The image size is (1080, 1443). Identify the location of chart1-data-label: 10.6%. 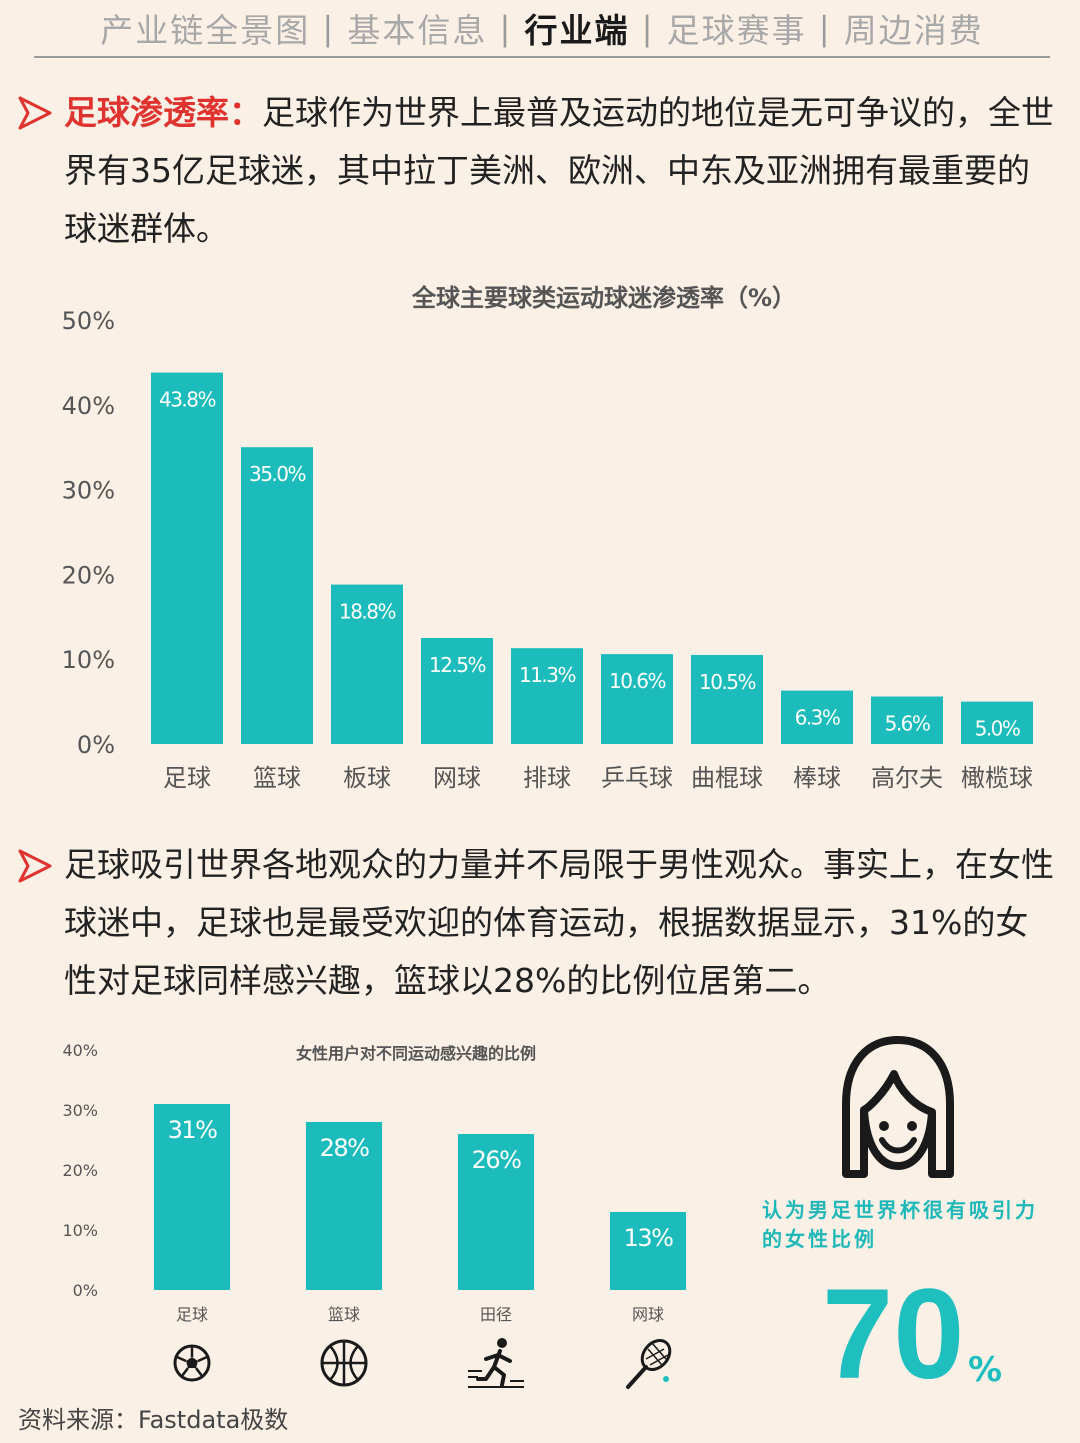
(637, 681).